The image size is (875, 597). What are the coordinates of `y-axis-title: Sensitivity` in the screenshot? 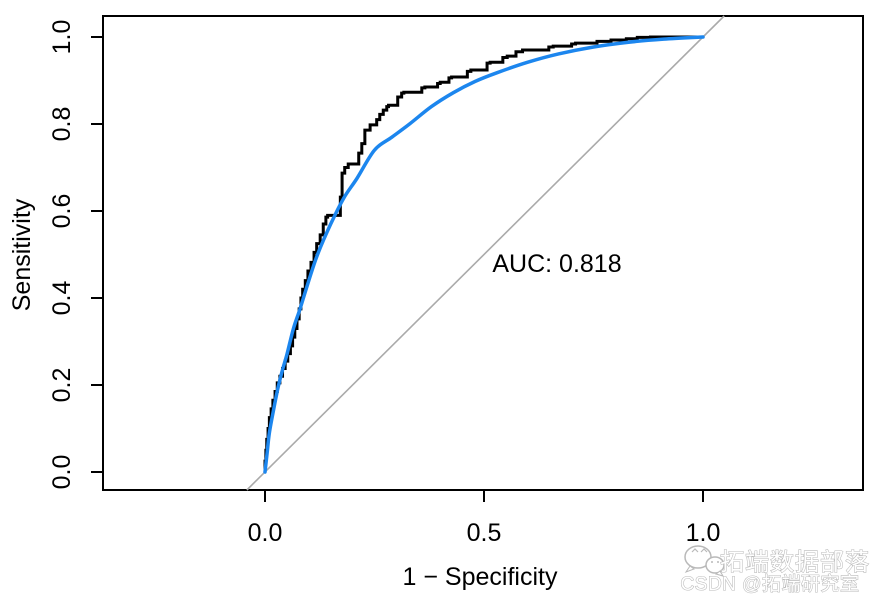 It's located at (22, 254).